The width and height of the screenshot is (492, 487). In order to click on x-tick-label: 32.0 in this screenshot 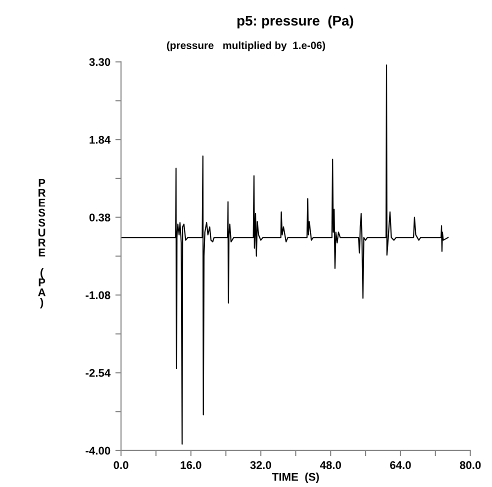, I will do `click(261, 465)`.